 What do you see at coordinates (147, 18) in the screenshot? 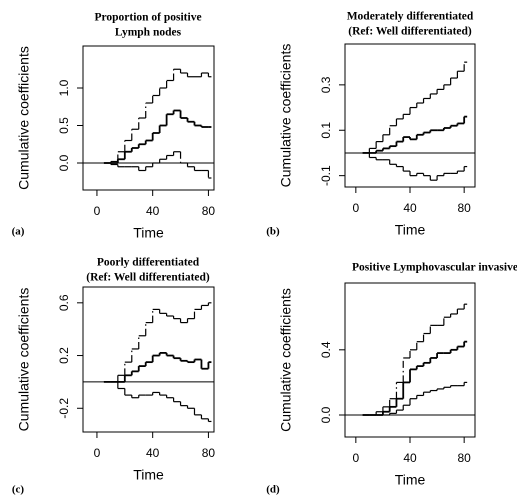
I see `chart-title: Proportion of positive` at bounding box center [147, 18].